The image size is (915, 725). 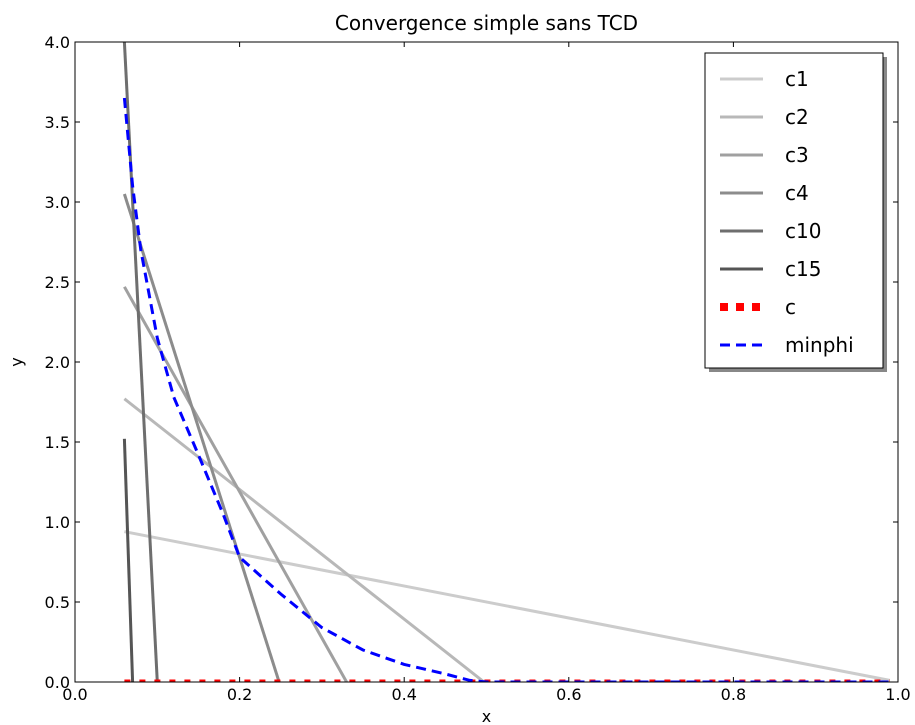 I want to click on legend-label-c4: c4, so click(x=797, y=193).